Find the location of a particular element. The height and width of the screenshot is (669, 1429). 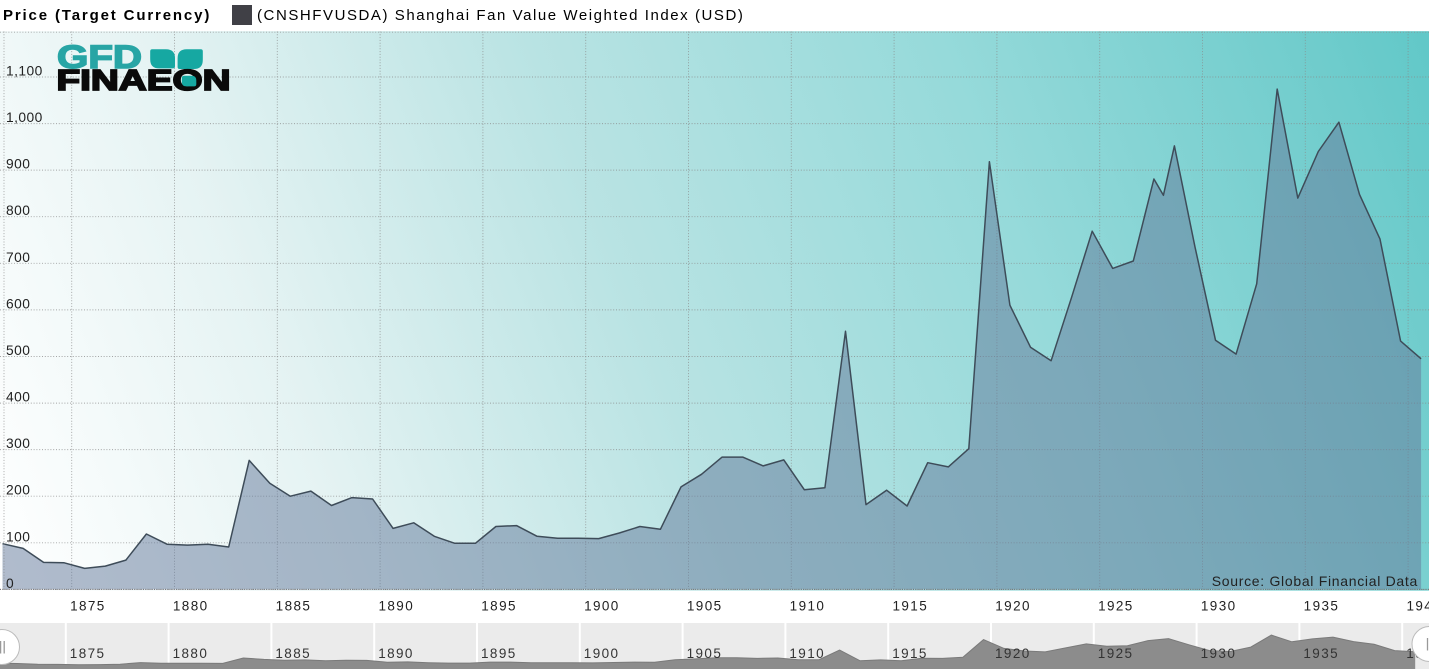

svg-text: 300 is located at coordinates (18, 443).